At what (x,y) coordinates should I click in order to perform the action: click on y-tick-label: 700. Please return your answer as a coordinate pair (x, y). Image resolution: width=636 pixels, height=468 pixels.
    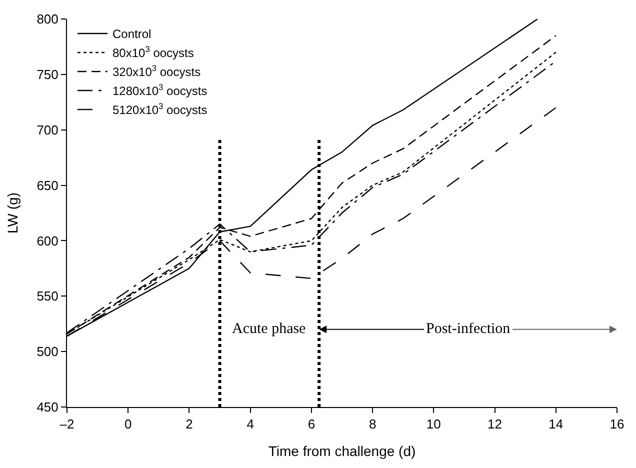
    Looking at the image, I should click on (47, 130).